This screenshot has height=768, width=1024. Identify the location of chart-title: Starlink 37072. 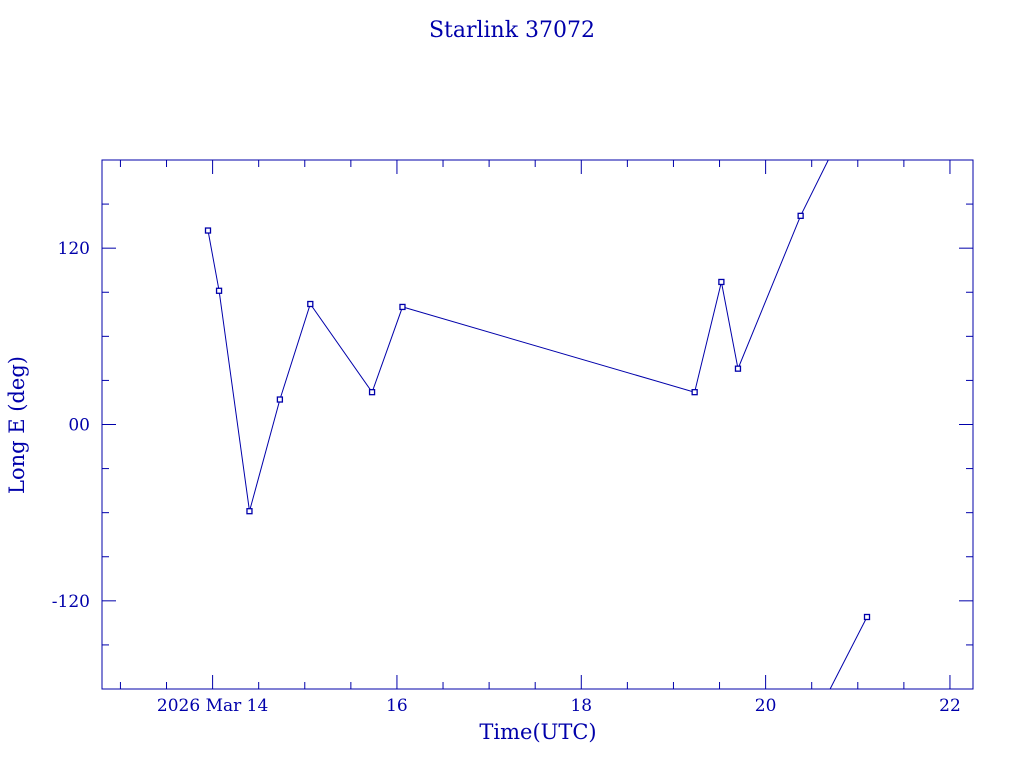
(512, 30).